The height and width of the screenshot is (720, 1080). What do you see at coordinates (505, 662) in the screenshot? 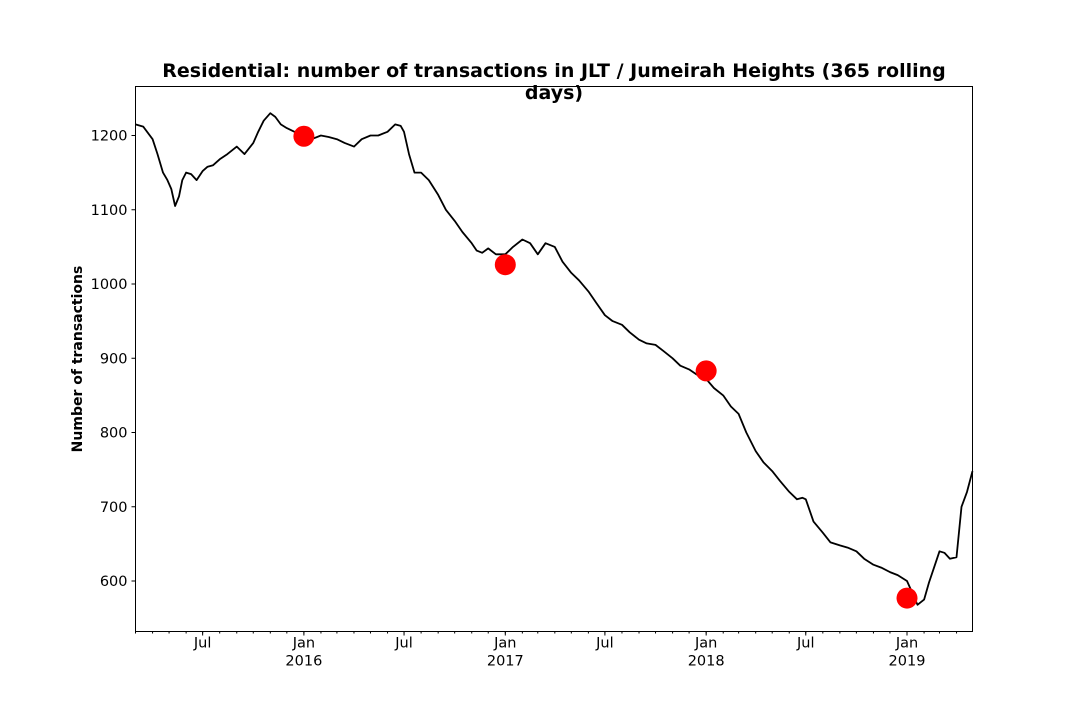
I see `x-tick-year-label: 2017` at bounding box center [505, 662].